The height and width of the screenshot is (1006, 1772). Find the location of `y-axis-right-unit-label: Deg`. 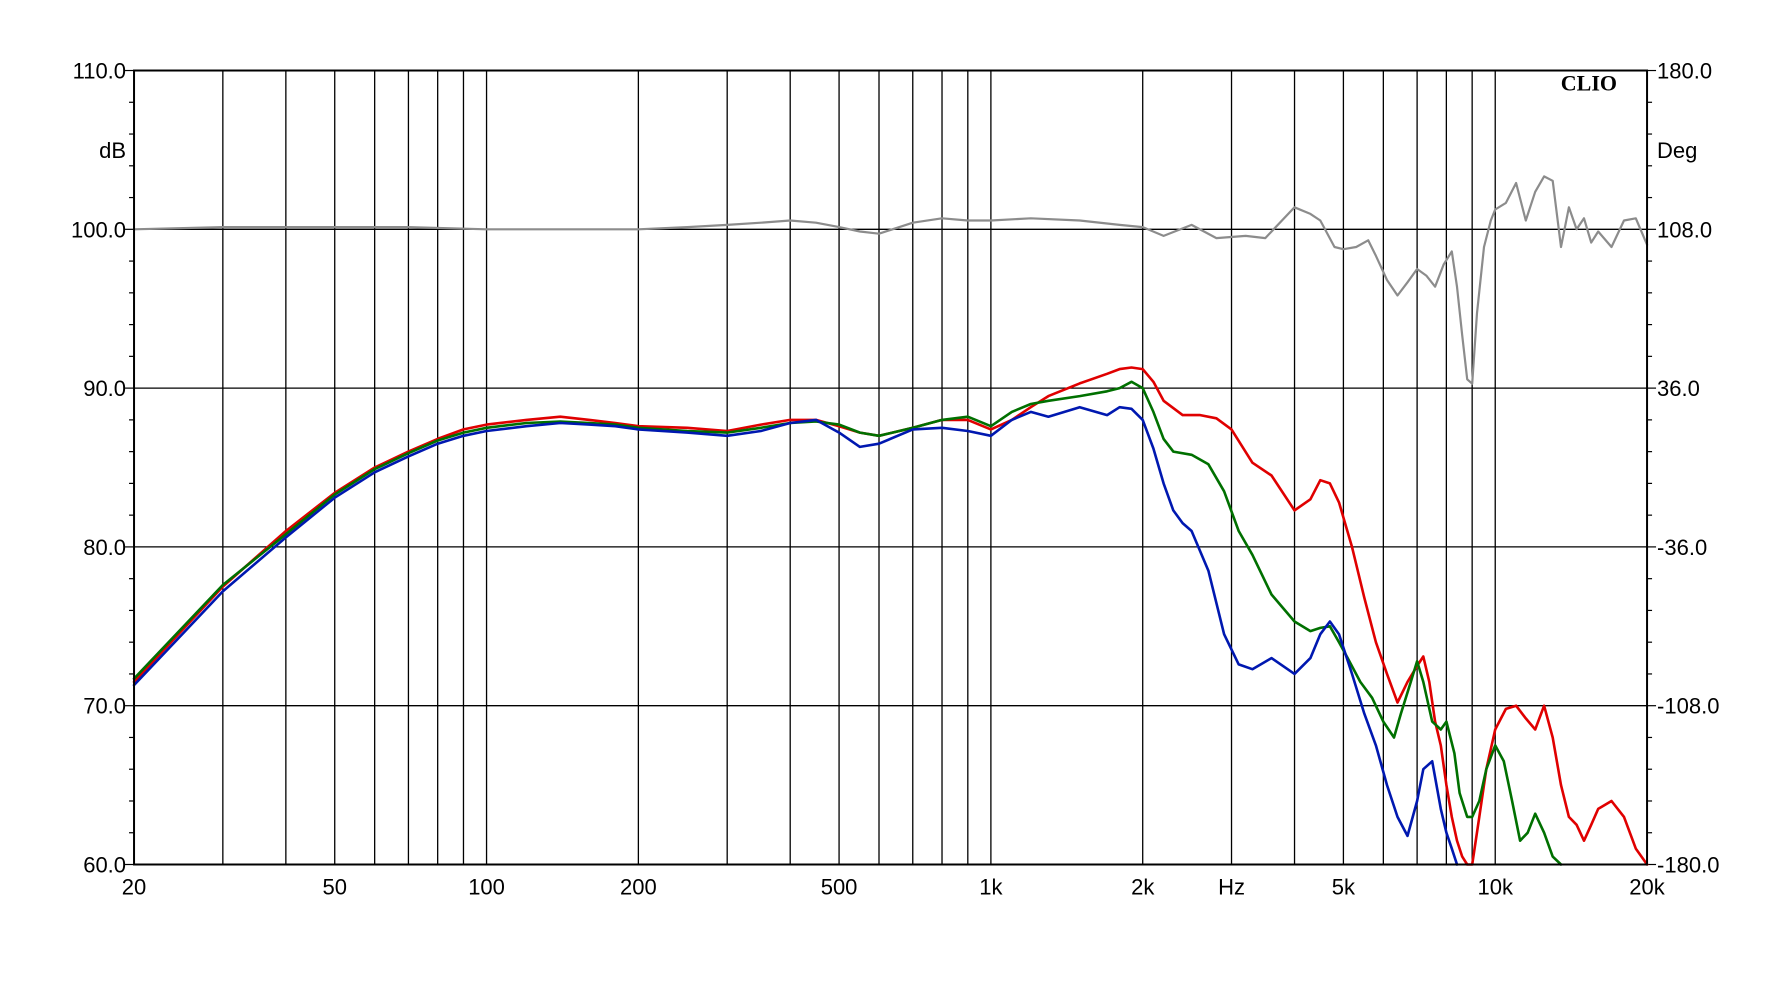

y-axis-right-unit-label: Deg is located at coordinates (1677, 150).